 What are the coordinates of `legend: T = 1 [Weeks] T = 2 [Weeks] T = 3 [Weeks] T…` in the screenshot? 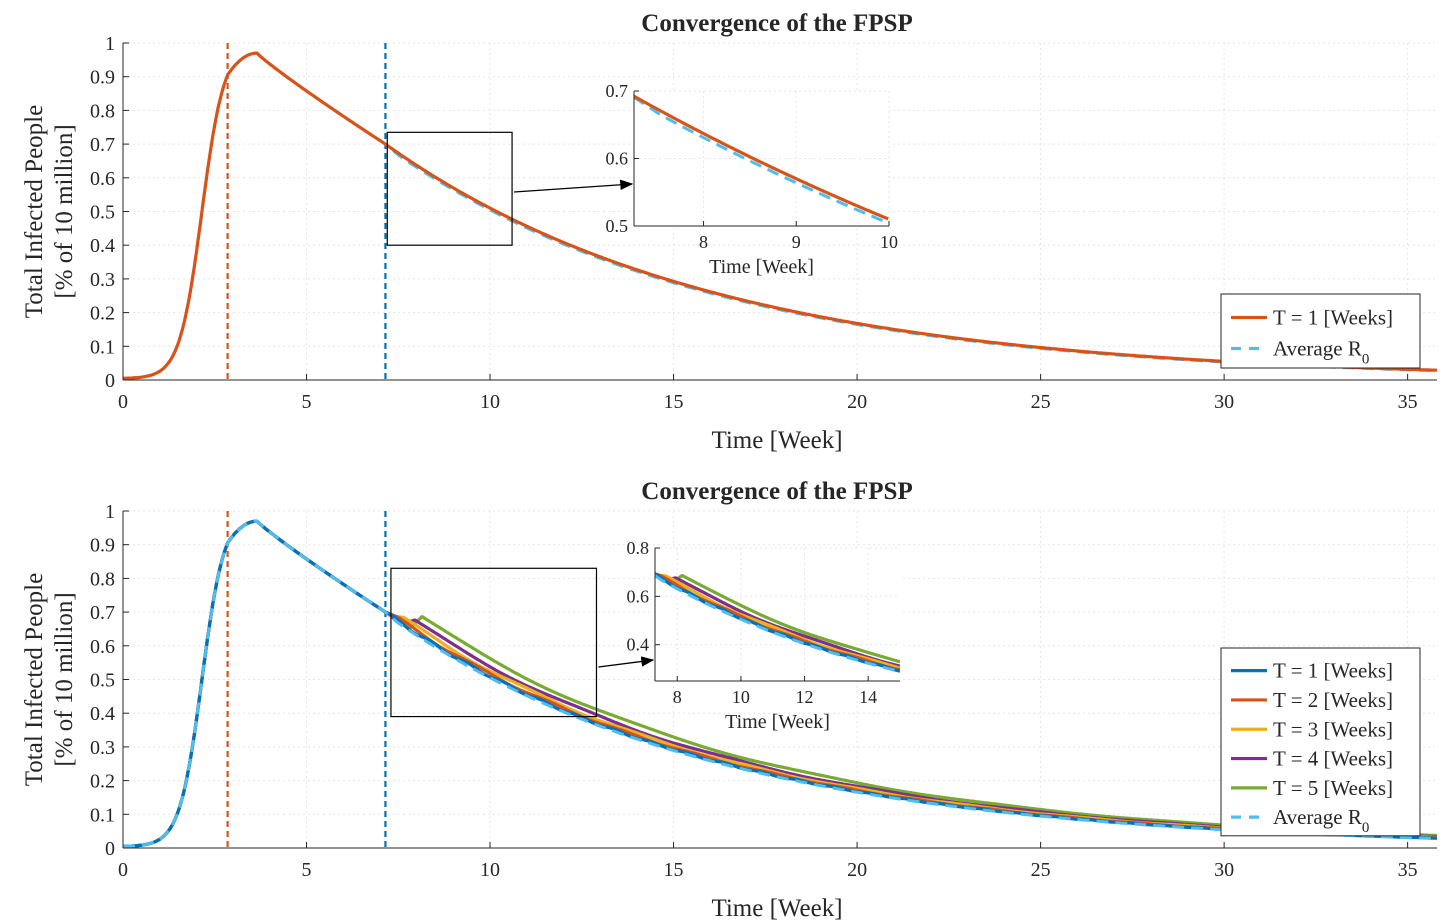 It's located at (1320, 742).